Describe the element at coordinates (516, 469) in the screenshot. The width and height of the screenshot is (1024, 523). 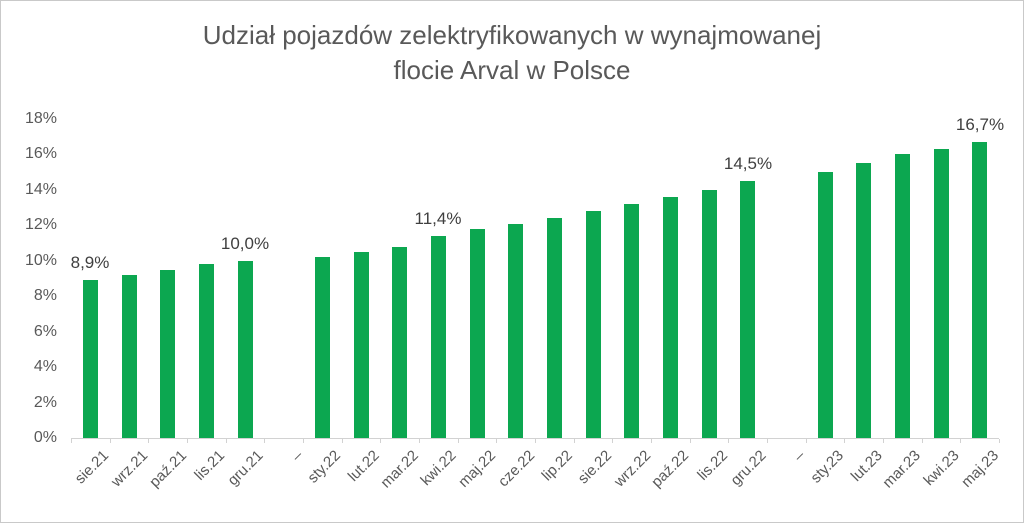
I see `x-axis-tick-label-text: cze.22` at that location.